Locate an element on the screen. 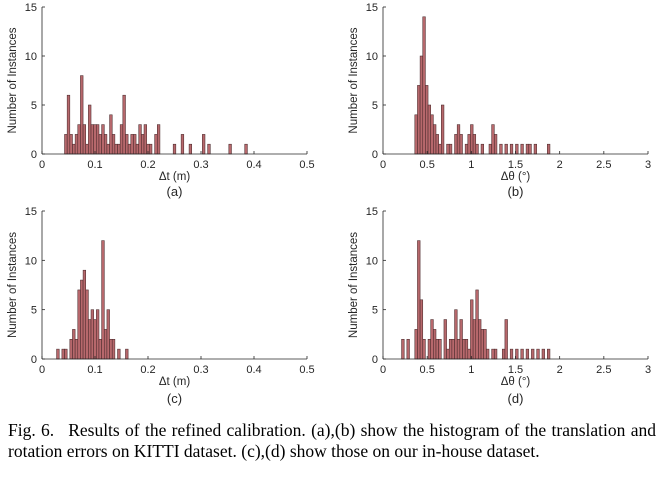 The width and height of the screenshot is (664, 502). x-tick-label-d-2: 1 is located at coordinates (471, 370).